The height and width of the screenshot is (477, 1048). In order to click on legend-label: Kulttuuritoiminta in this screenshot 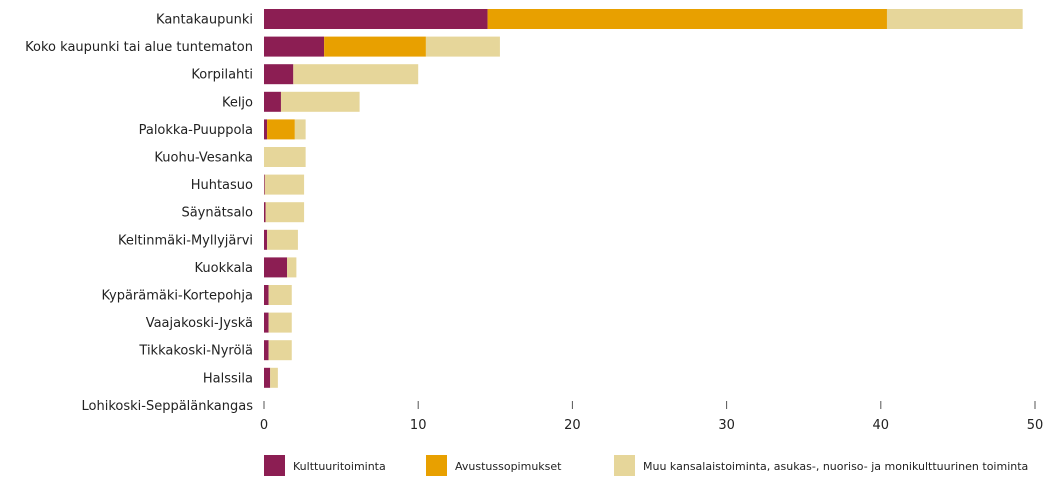, I will do `click(339, 466)`.